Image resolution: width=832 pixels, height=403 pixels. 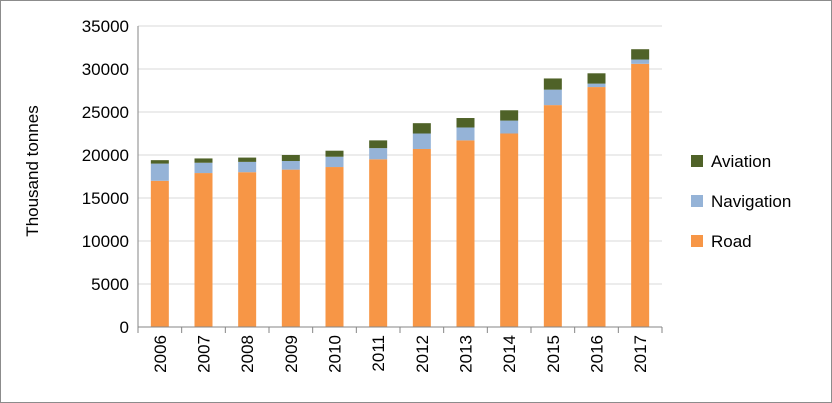 What do you see at coordinates (159, 172) in the screenshot?
I see `bar-navigation-2006` at bounding box center [159, 172].